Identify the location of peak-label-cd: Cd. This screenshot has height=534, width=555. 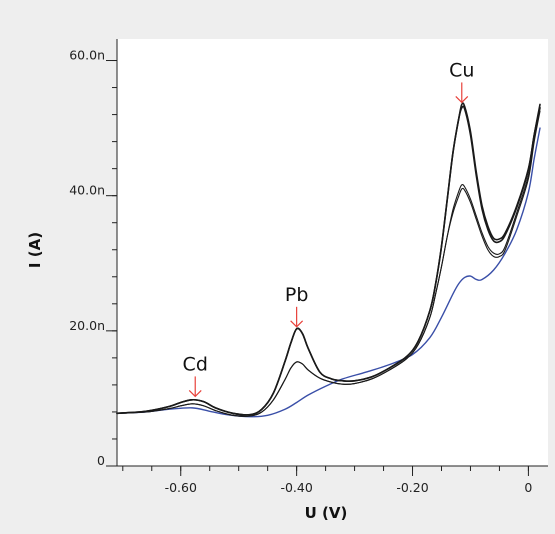
(195, 364).